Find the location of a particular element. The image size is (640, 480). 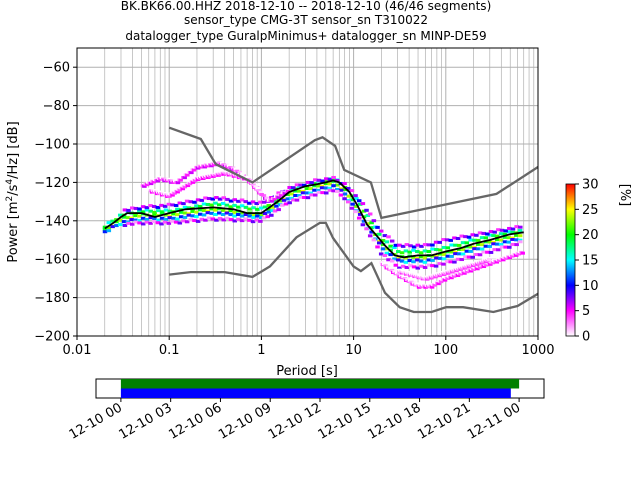

coverage-tick-label: 12-10 09 is located at coordinates (245, 421).